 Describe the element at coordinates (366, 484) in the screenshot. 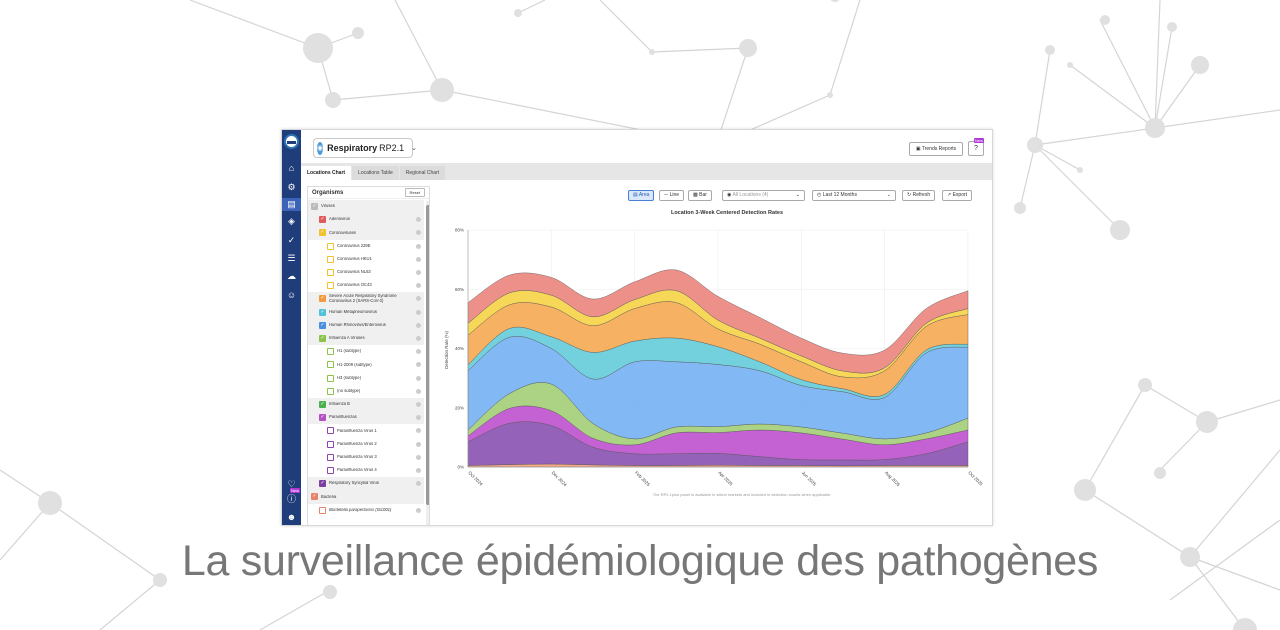

I see `organism-row: ✓ Respiratory Syncytial Virus` at that location.